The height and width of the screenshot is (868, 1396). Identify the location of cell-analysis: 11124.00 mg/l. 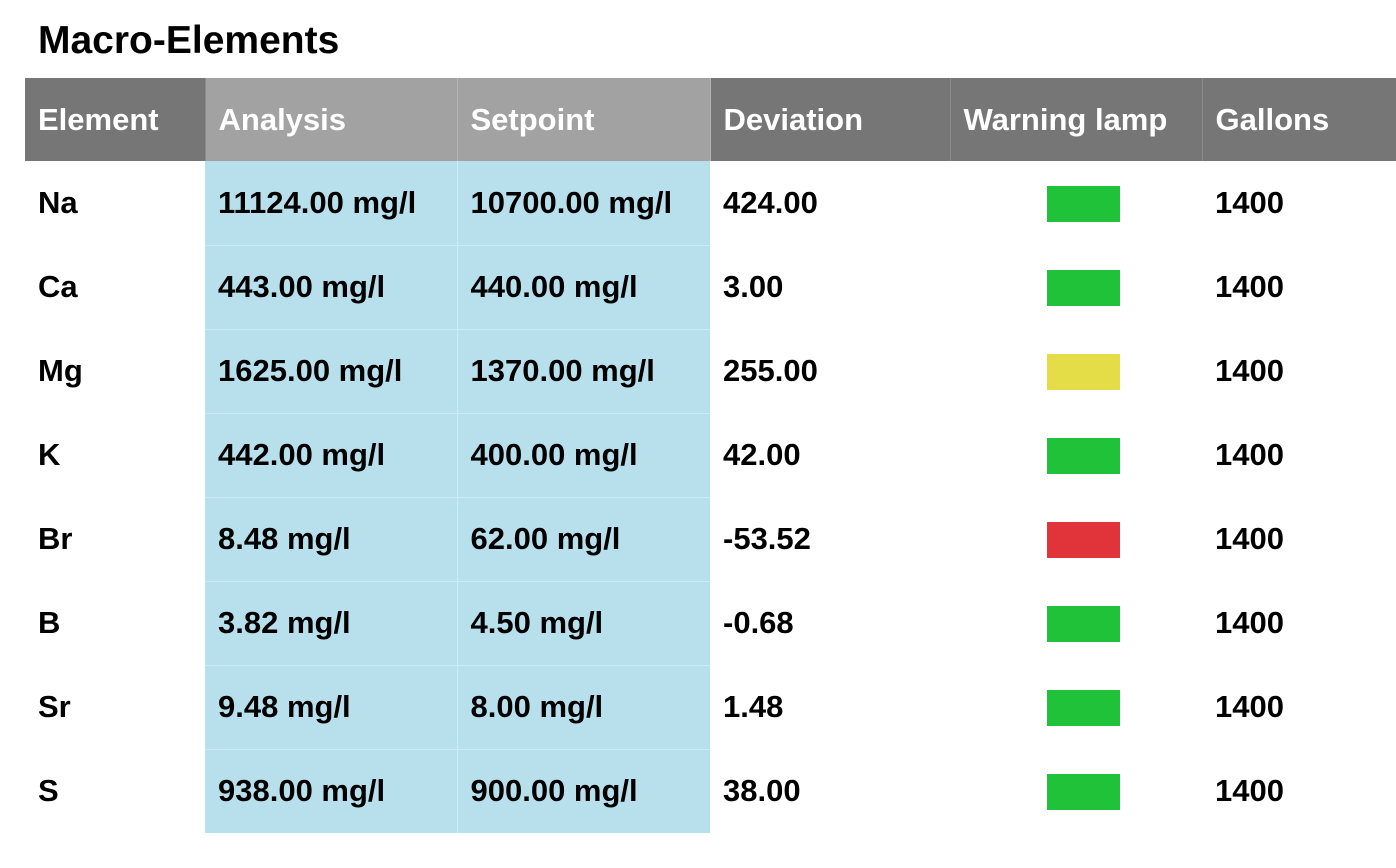
(331, 203).